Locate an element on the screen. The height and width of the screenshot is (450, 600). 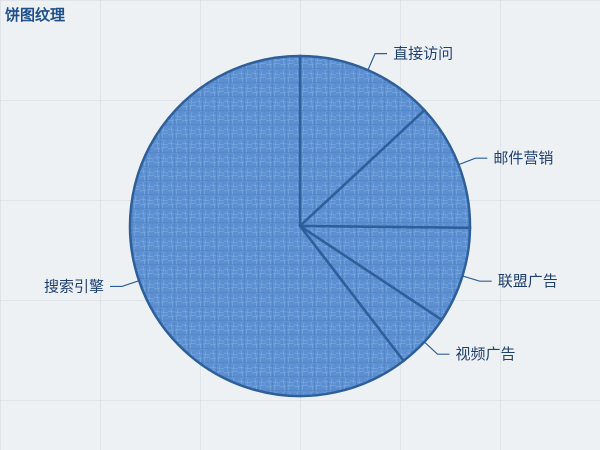
slice-label-video-ads: 视频广告 is located at coordinates (486, 354).